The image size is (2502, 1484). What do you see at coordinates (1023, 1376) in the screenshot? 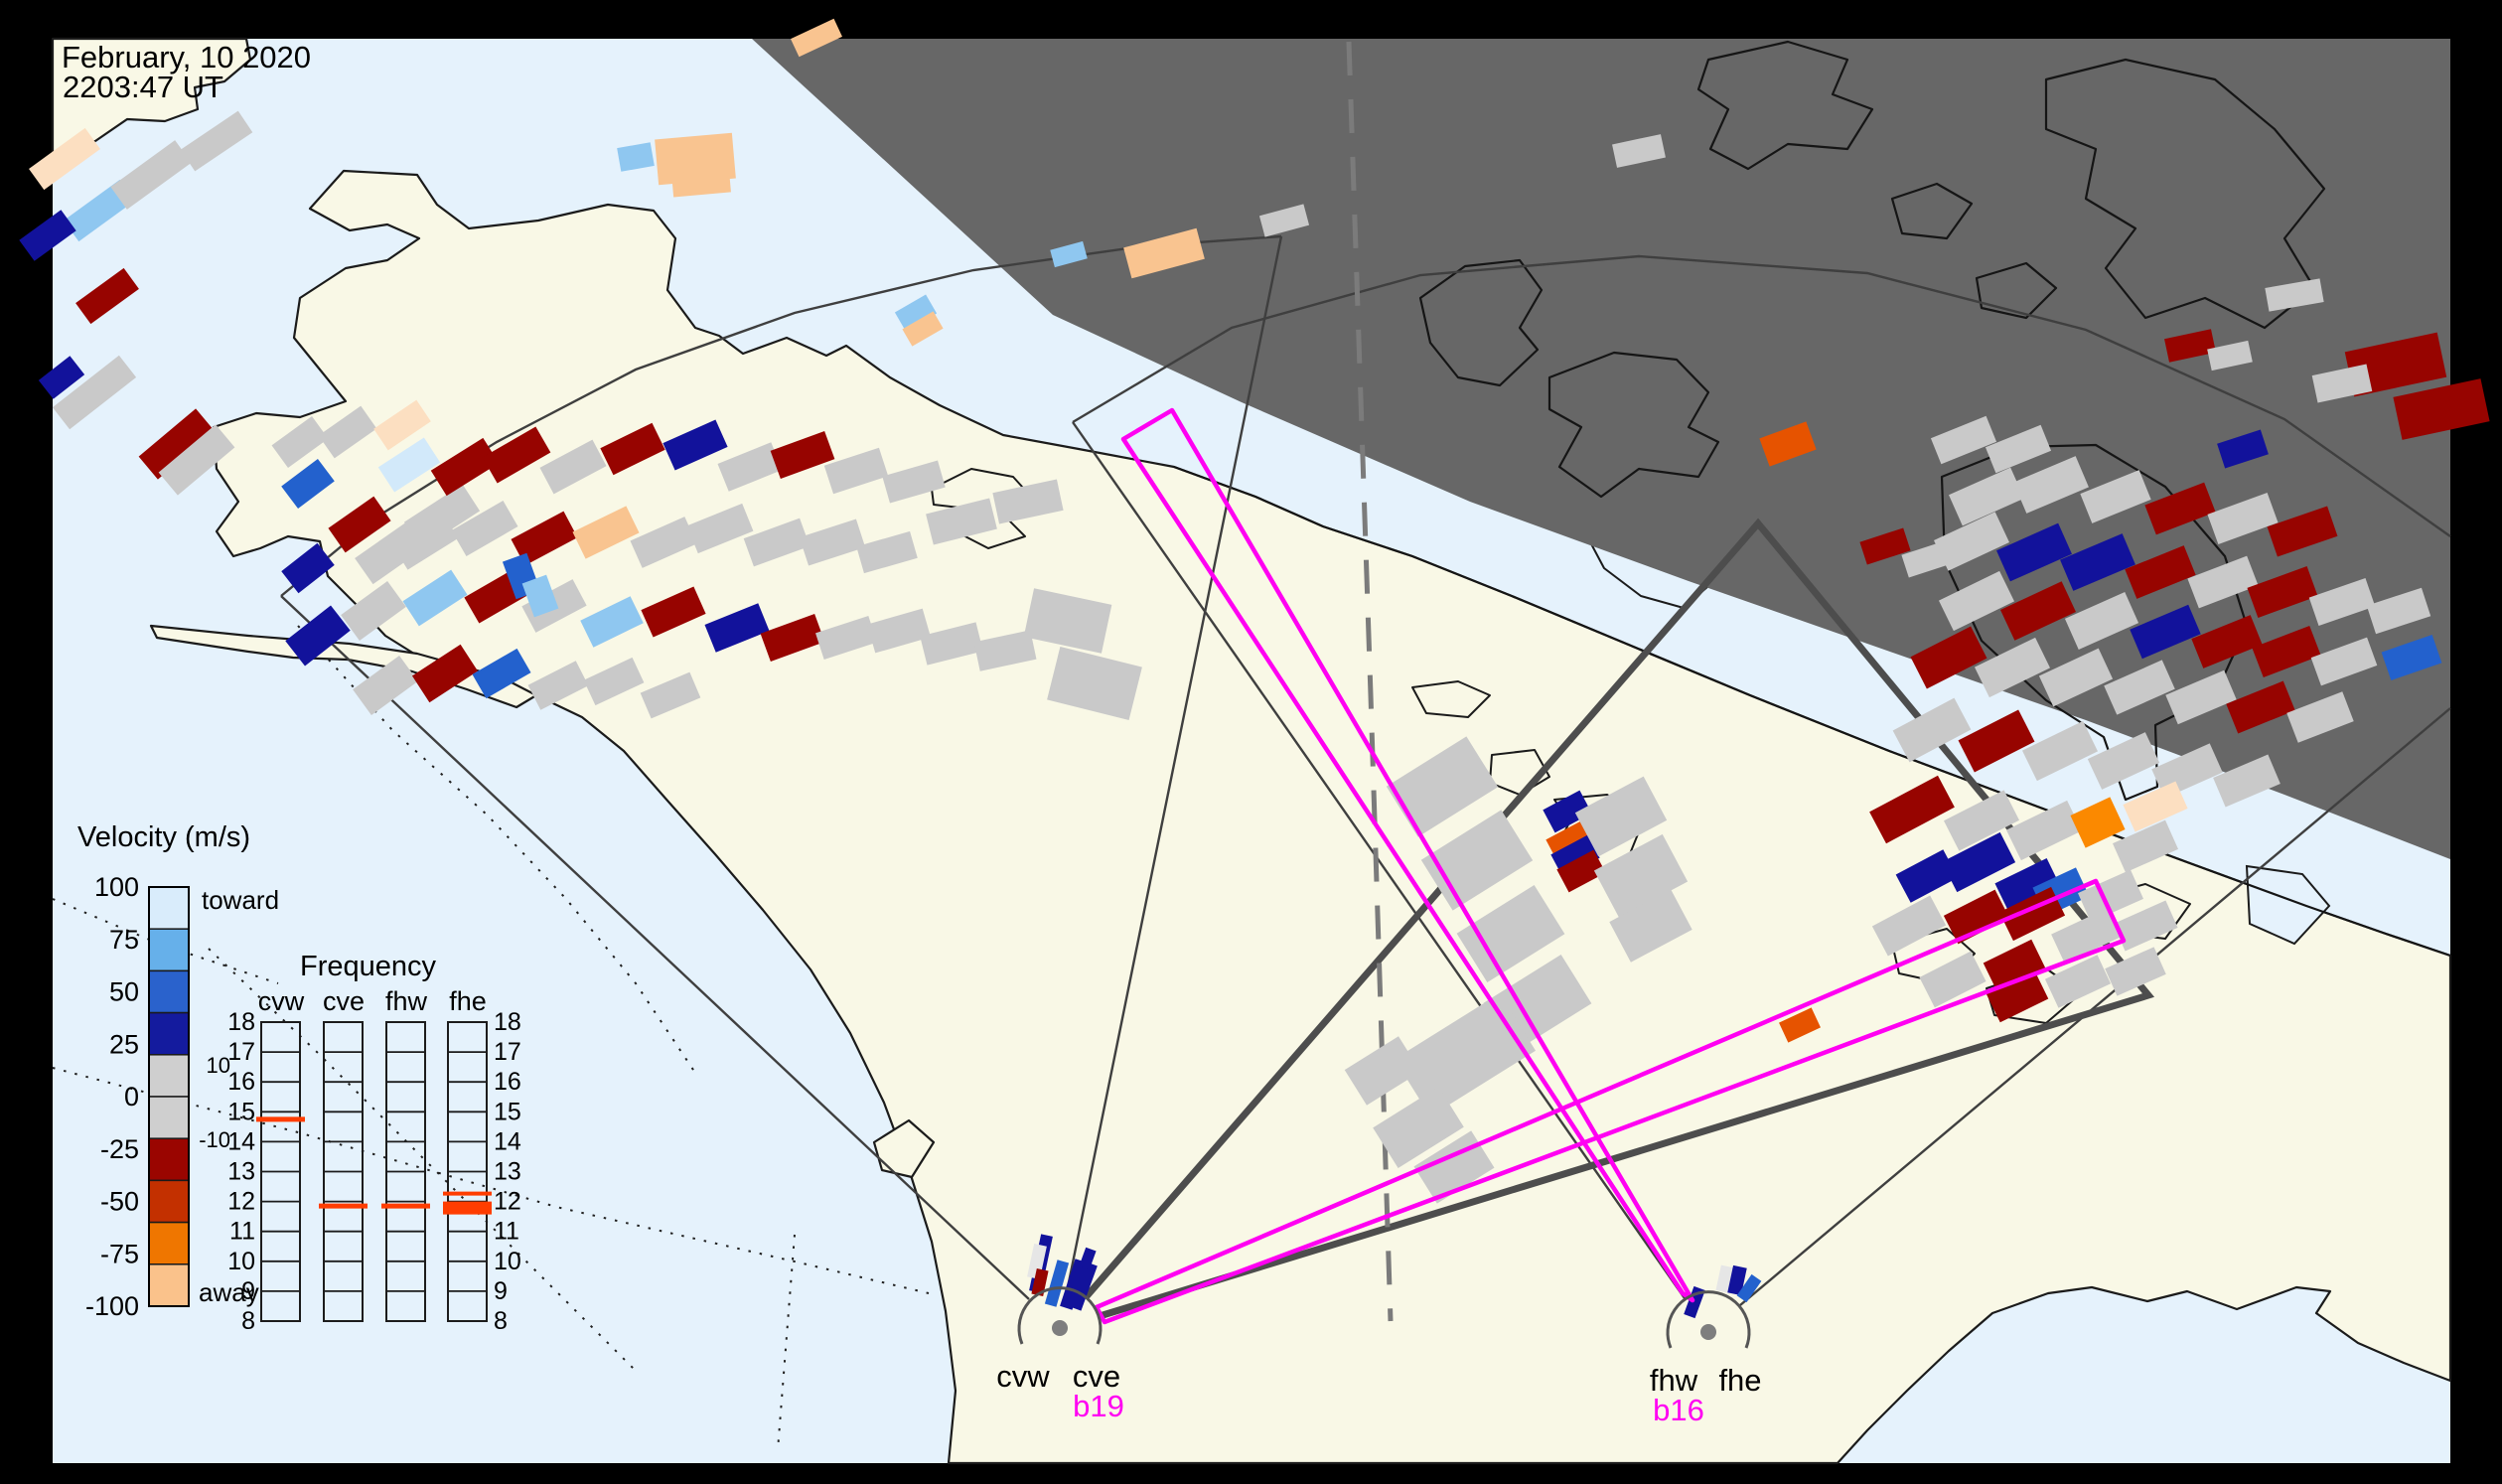
I see `site-label-cvw: cvw` at bounding box center [1023, 1376].